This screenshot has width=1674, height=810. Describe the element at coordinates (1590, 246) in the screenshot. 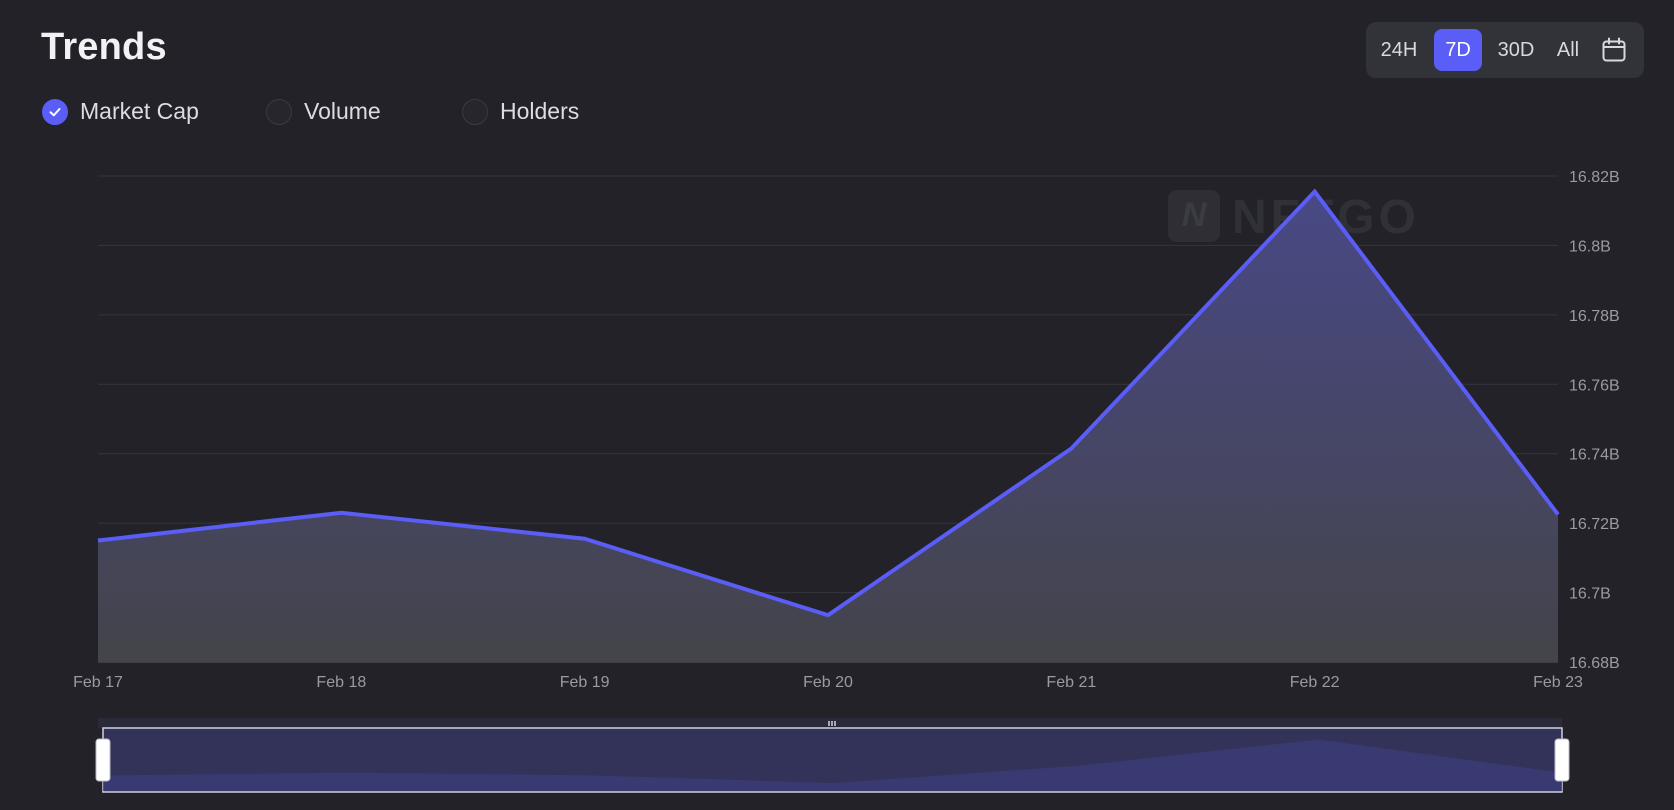

I see `y-tick-label: 16.8B` at that location.